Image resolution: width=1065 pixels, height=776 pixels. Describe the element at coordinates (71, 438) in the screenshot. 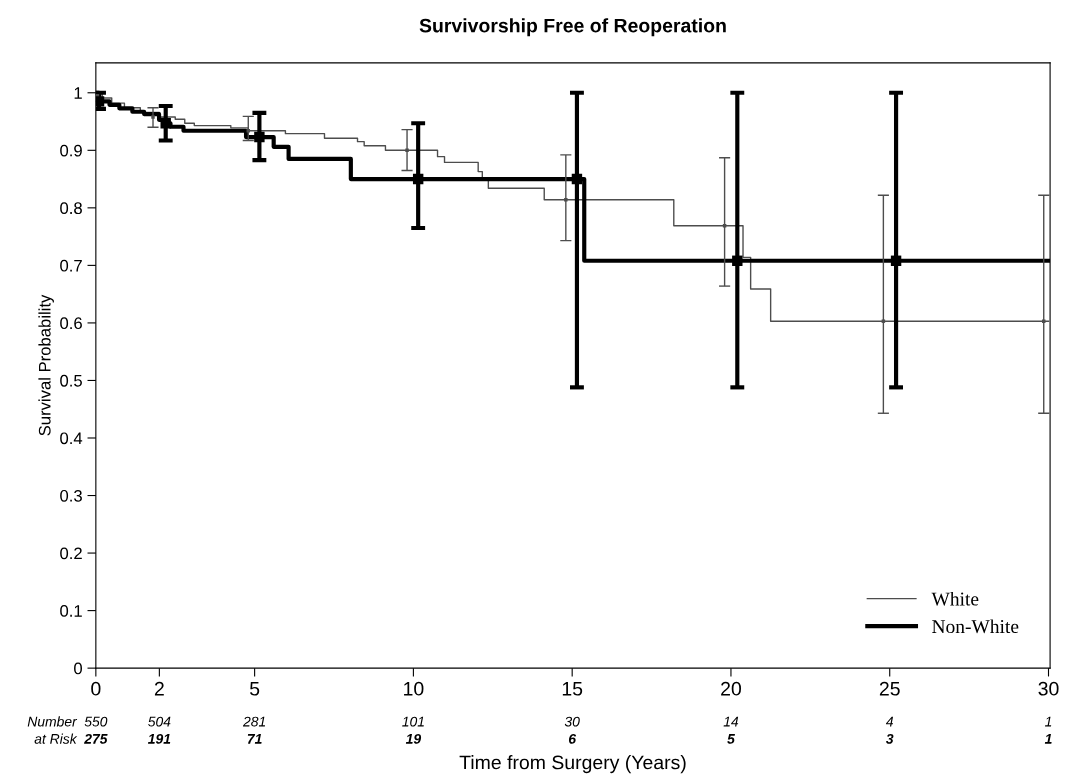

I see `y-tick-label: 0.4` at that location.